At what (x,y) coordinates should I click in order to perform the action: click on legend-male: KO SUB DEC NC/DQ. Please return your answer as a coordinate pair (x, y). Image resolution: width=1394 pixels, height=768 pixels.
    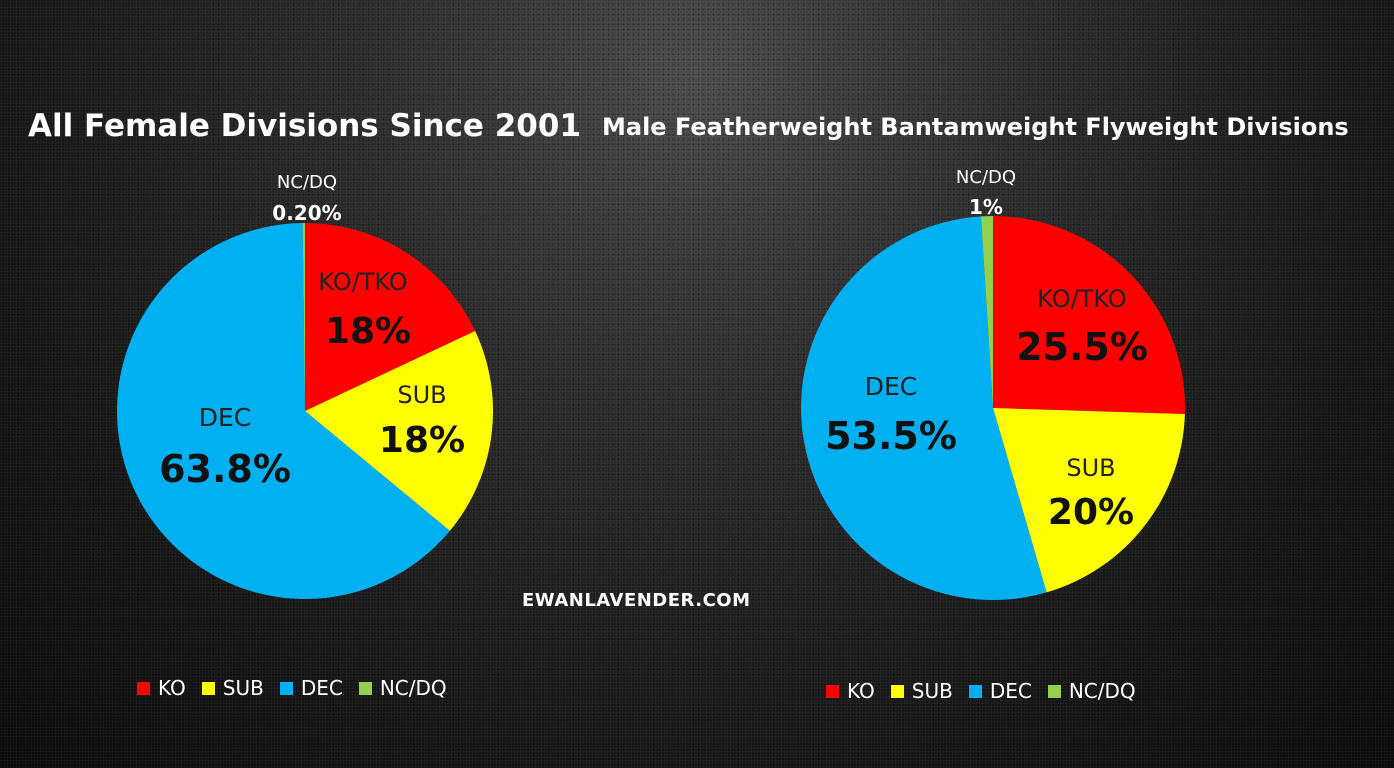
    Looking at the image, I should click on (989, 691).